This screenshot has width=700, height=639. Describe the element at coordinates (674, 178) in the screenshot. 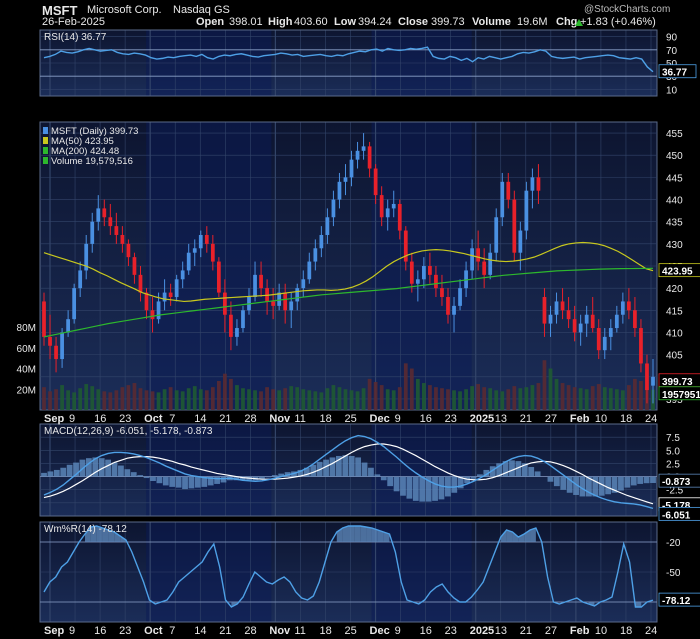

I see `price-y-tick-label: 445` at that location.